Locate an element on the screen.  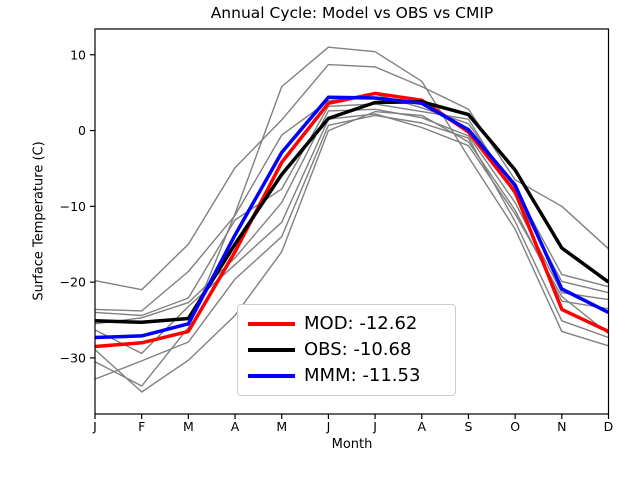
y-tick-label: −20 is located at coordinates (73, 282).